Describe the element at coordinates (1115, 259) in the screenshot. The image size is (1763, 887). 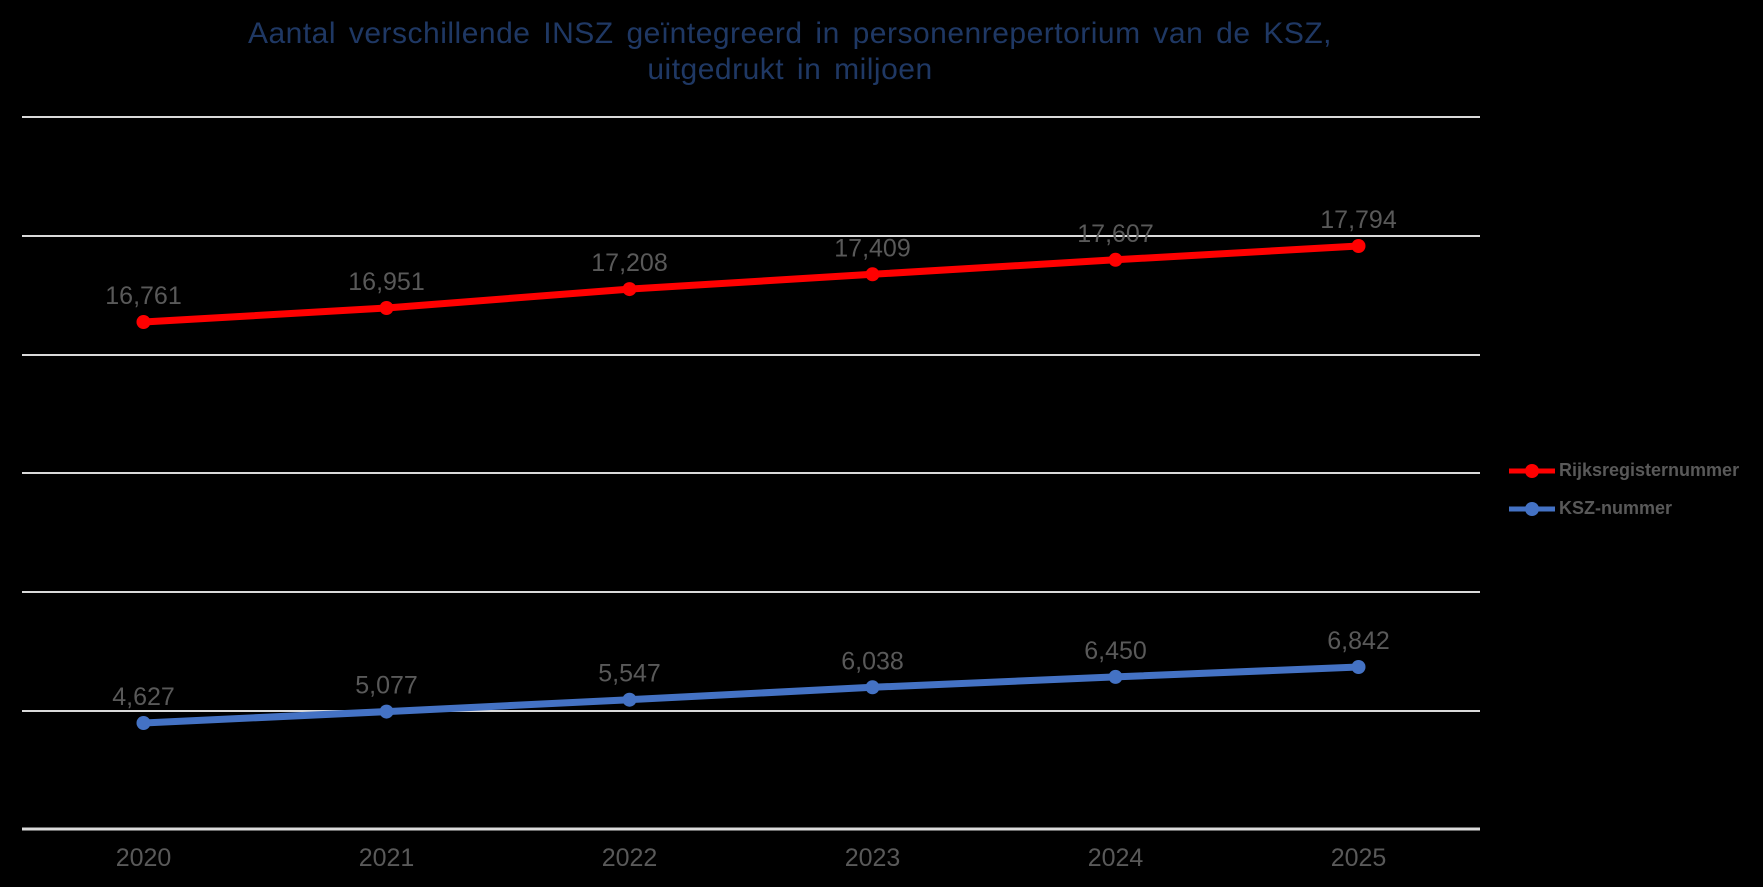
I see `data-point-rijksregisternummer-2024` at that location.